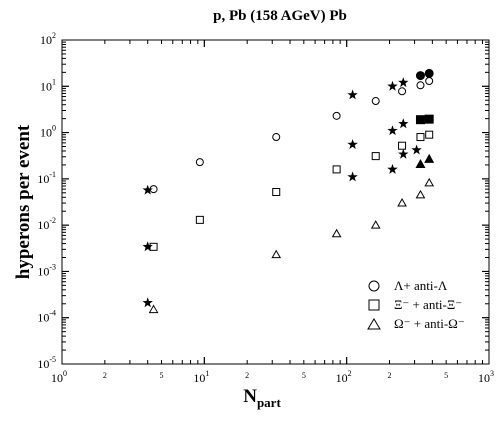  What do you see at coordinates (59, 377) in the screenshot?
I see `x-tick-label: 10⁰` at bounding box center [59, 377].